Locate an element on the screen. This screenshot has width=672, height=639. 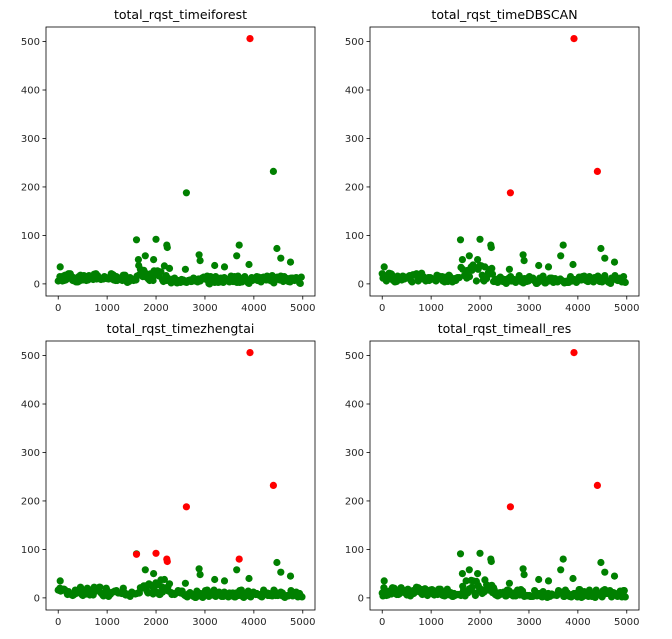
chart-title: total_rqst_timeiforest is located at coordinates (180, 14).